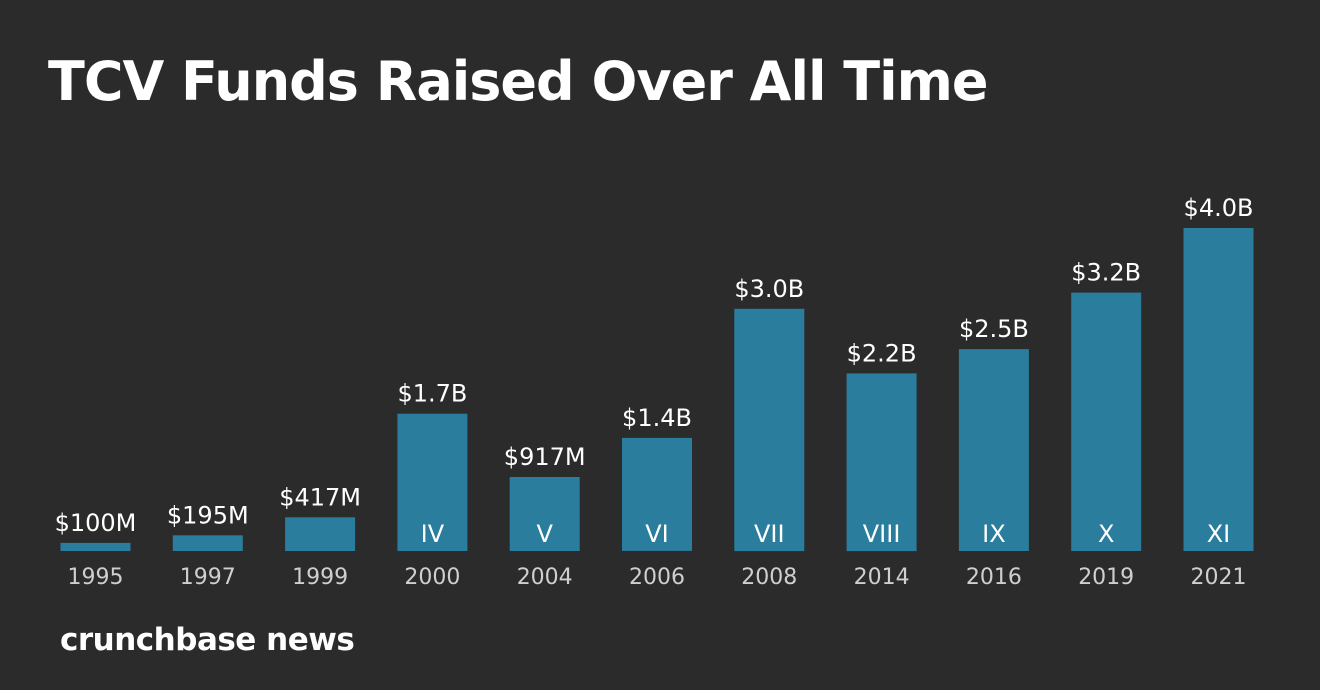 The width and height of the screenshot is (1320, 690). What do you see at coordinates (96, 577) in the screenshot?
I see `x-tick-1995: 1995` at bounding box center [96, 577].